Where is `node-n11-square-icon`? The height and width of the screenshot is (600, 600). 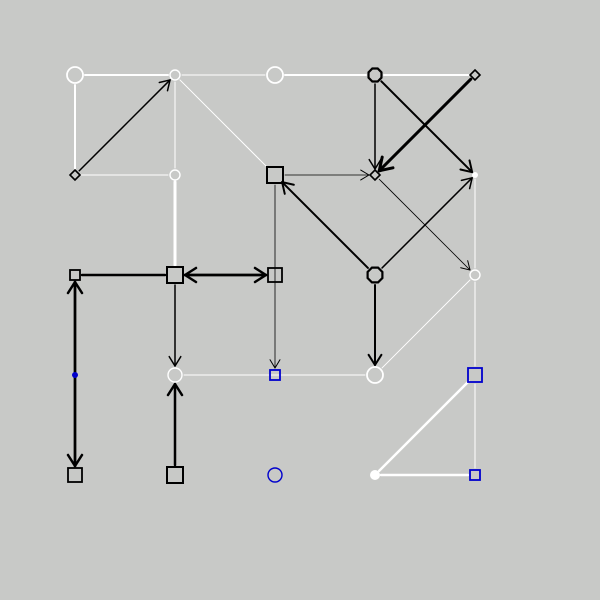
node-n11-square-icon is located at coordinates (175, 275).